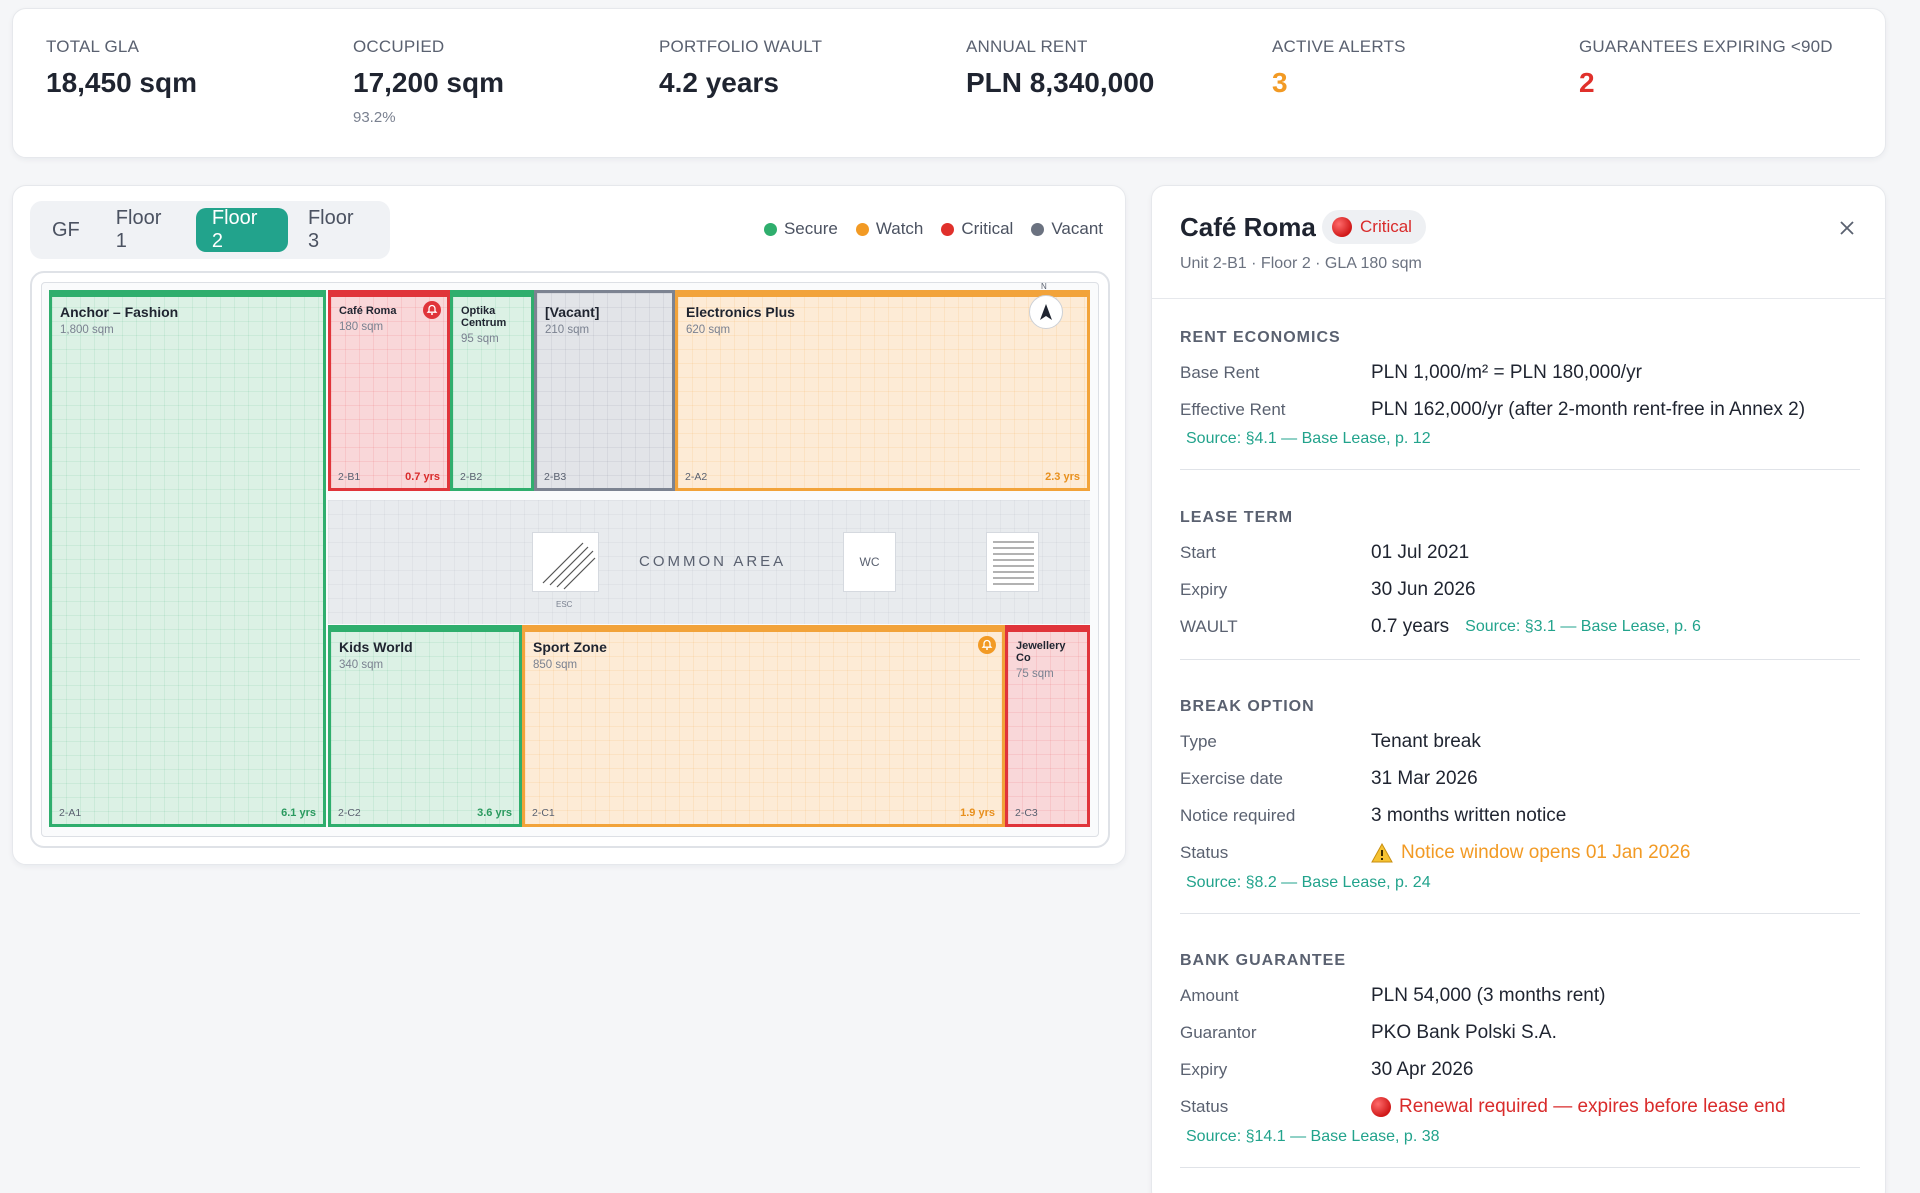  I want to click on unit-name: Café Roma 180 sqm, so click(374, 319).